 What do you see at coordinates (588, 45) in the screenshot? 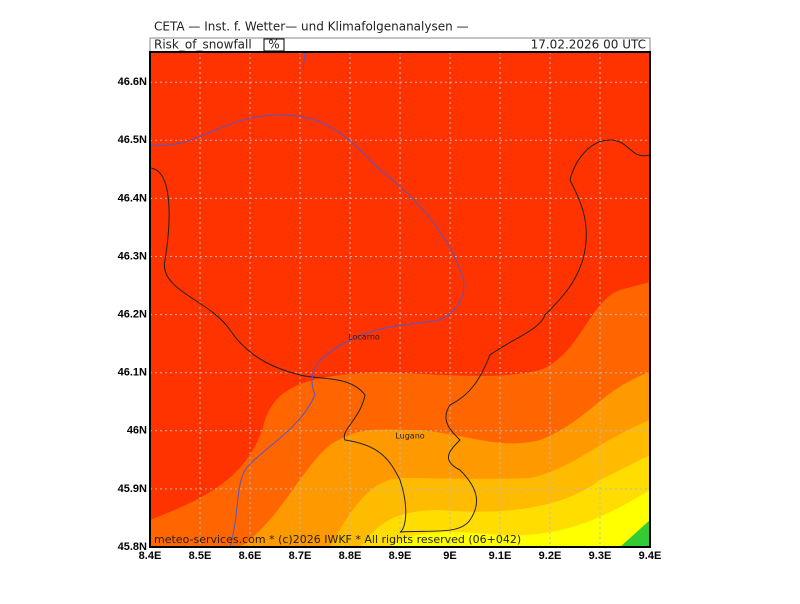
I see `valid-time: 17.02.2026 00 UTC` at bounding box center [588, 45].